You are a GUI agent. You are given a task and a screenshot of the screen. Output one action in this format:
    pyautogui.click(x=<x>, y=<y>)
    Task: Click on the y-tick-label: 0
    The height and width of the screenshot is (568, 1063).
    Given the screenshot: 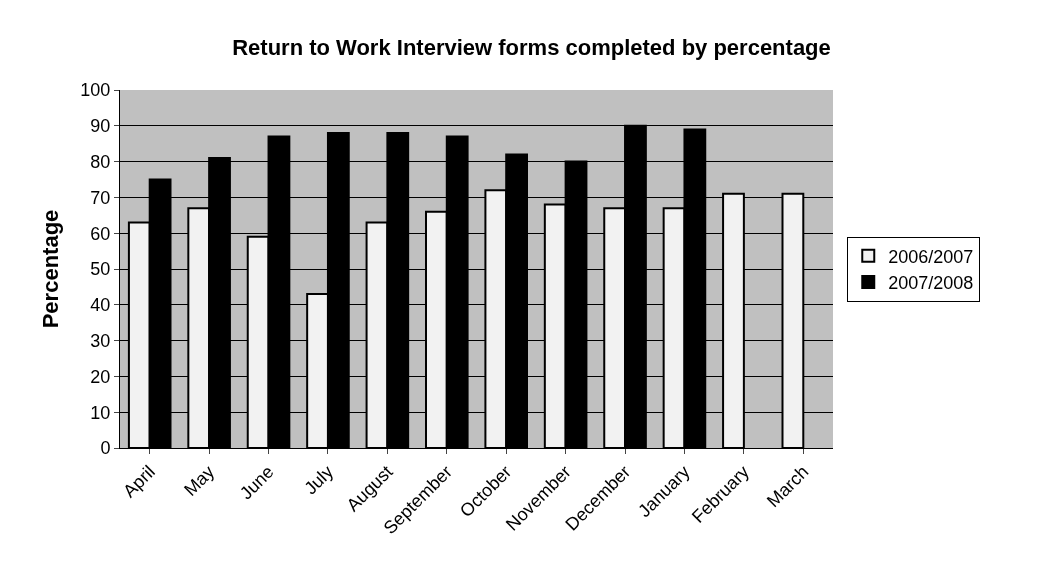 What is the action you would take?
    pyautogui.click(x=105, y=448)
    